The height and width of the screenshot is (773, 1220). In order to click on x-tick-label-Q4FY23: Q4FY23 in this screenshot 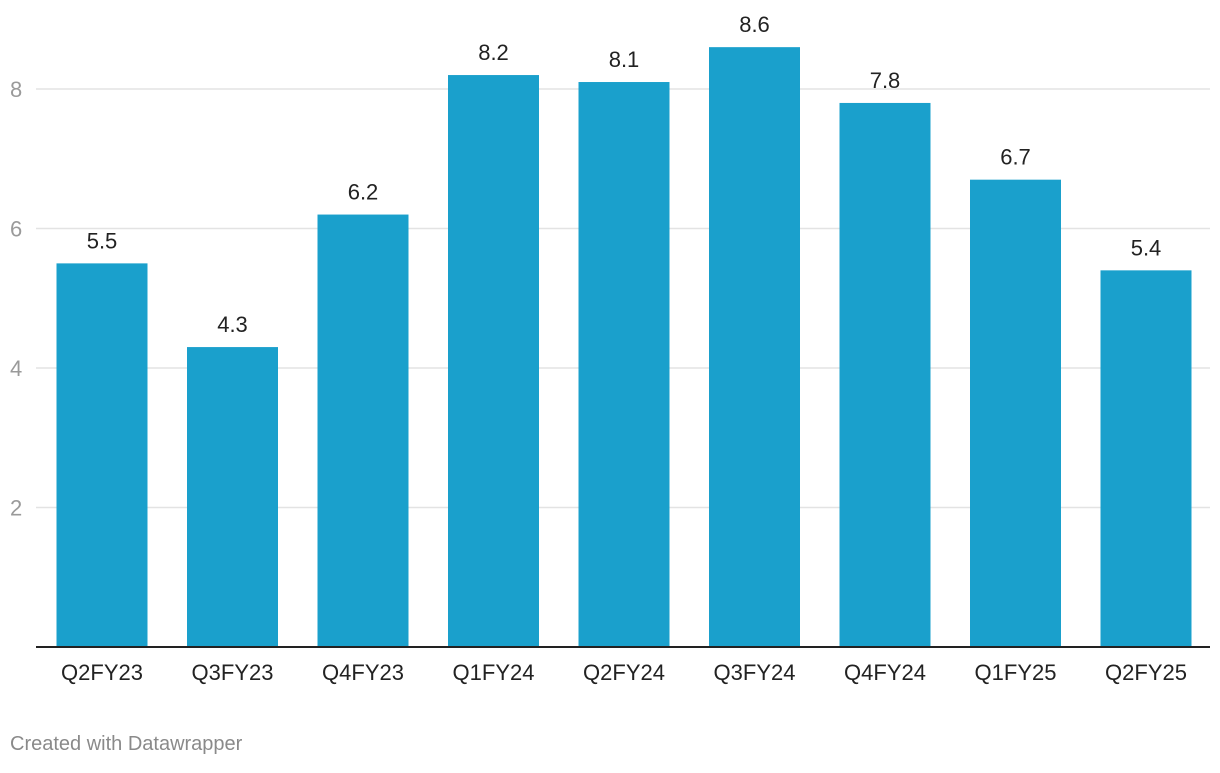, I will do `click(363, 672)`.